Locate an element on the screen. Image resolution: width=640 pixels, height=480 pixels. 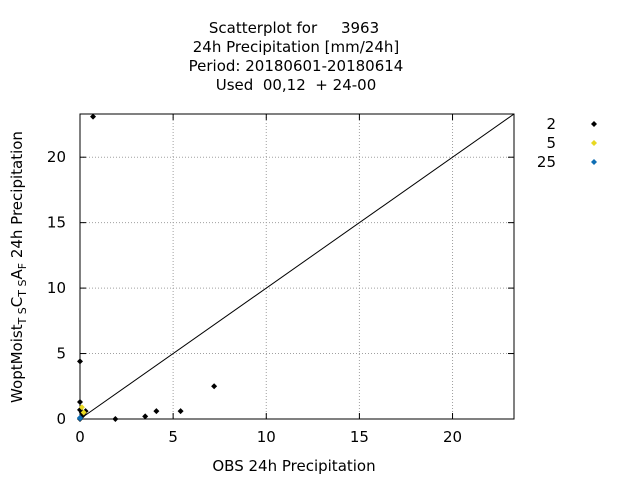
y-label-sub1: T S is located at coordinates (22, 316).